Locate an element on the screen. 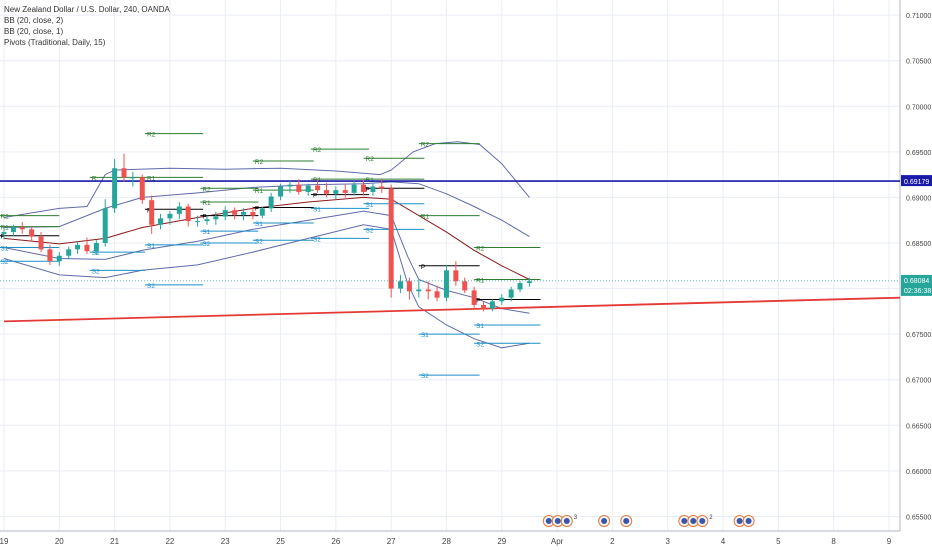  y-tick-label: 0.71000 is located at coordinates (918, 16).